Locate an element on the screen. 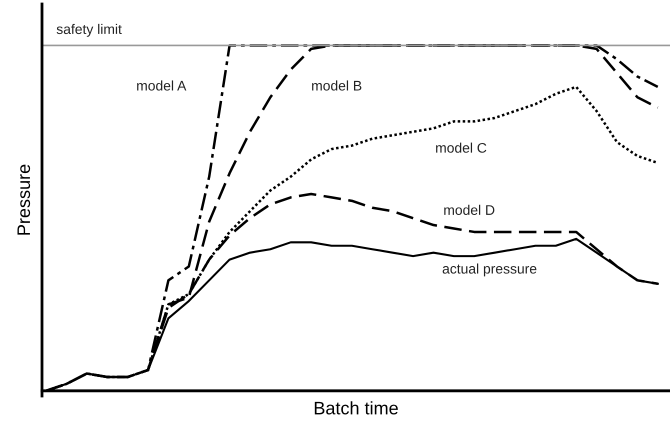 The width and height of the screenshot is (670, 424). series-label: model B is located at coordinates (337, 85).